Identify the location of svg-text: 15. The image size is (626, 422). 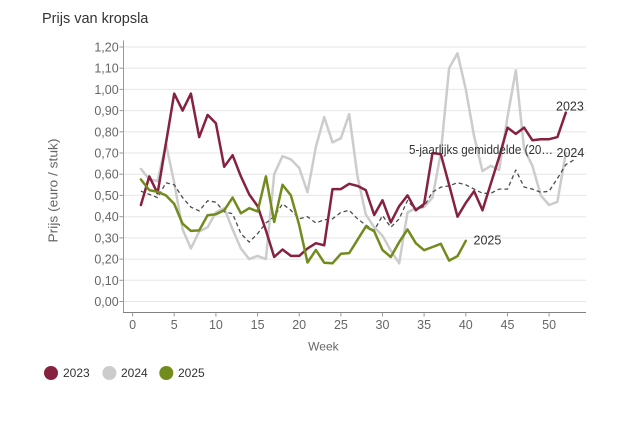
(258, 325).